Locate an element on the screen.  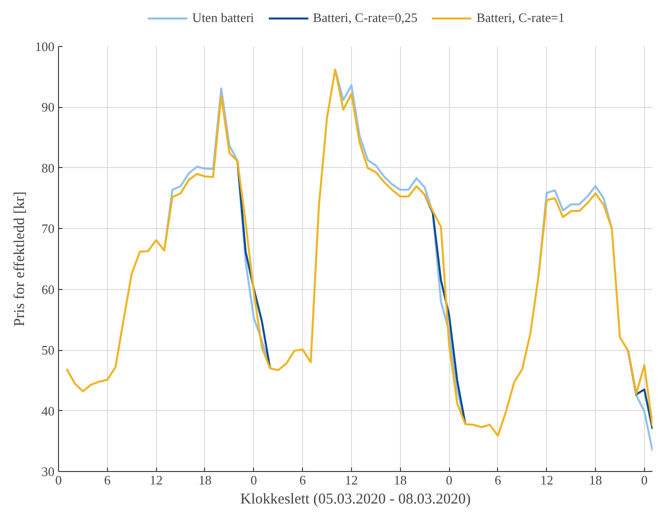
y-tick-label: 70 is located at coordinates (48, 228).